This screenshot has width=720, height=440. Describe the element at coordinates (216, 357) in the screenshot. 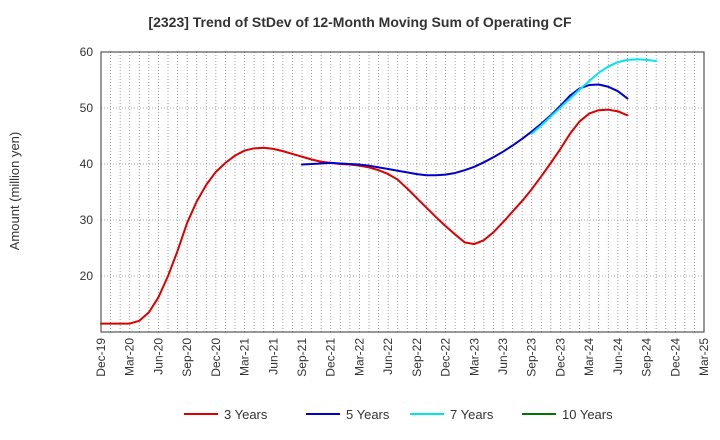

I see `x-tick-label: Dec-20` at that location.